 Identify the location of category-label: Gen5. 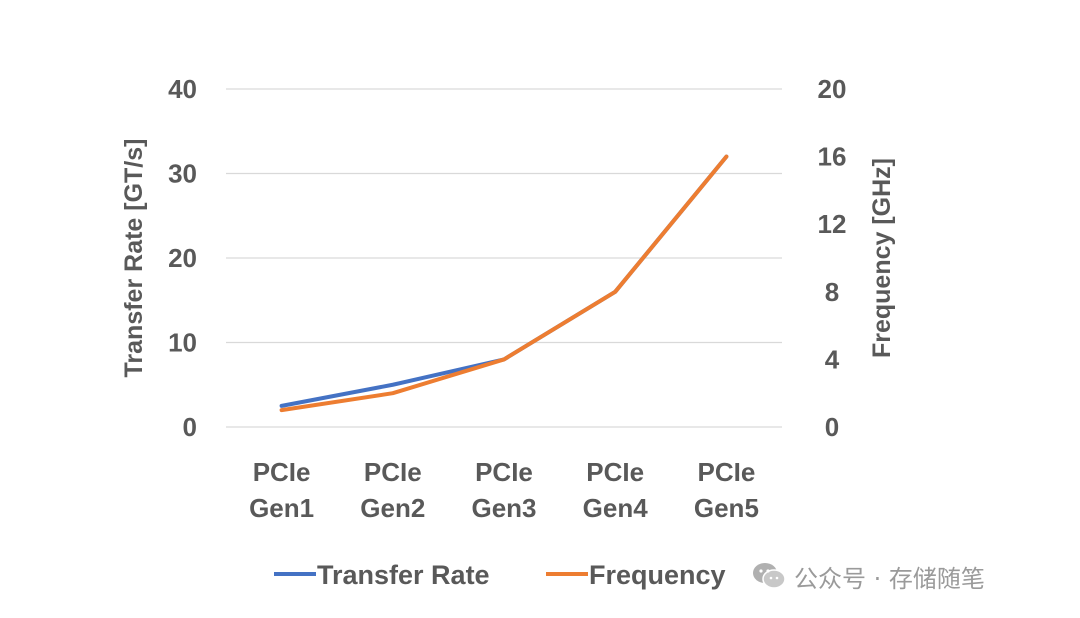
(726, 508).